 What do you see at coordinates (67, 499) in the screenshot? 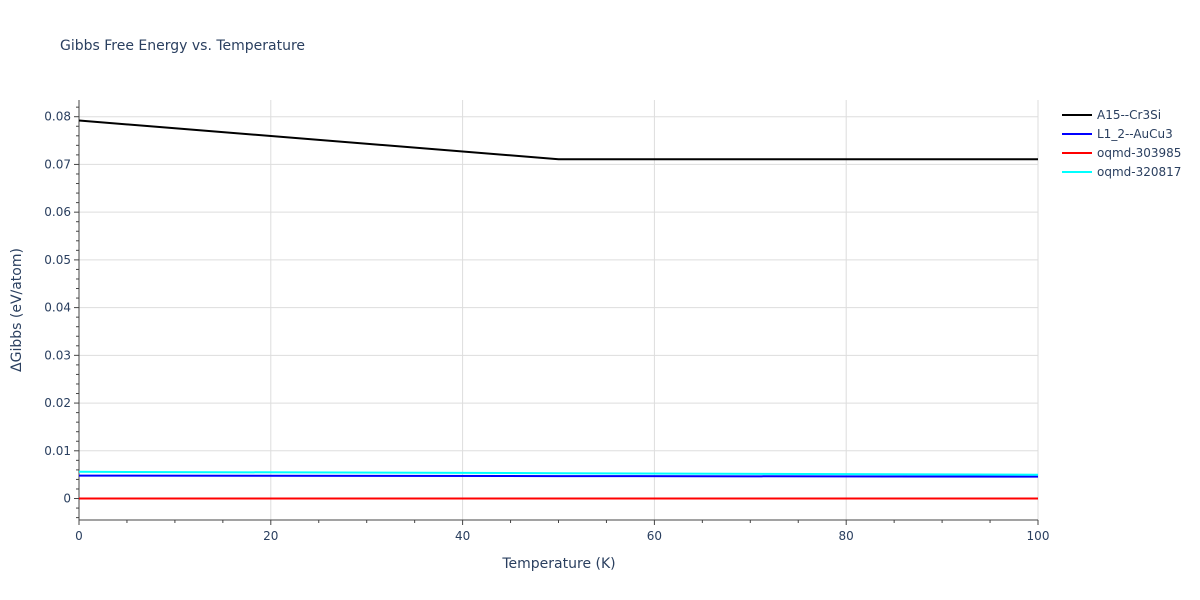
I see `y-tick-label: 0` at bounding box center [67, 499].